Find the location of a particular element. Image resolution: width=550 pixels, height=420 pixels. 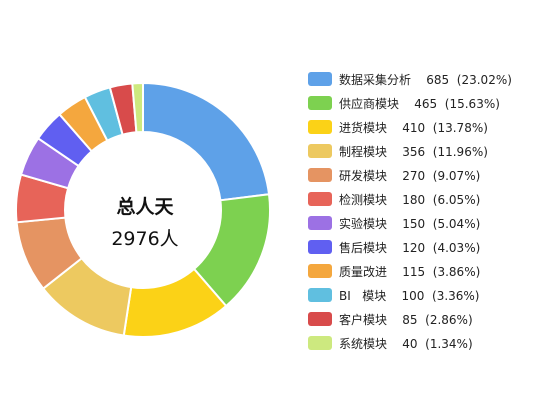

legend-label: 供应商模块 465 (15.63%) is located at coordinates (419, 103).